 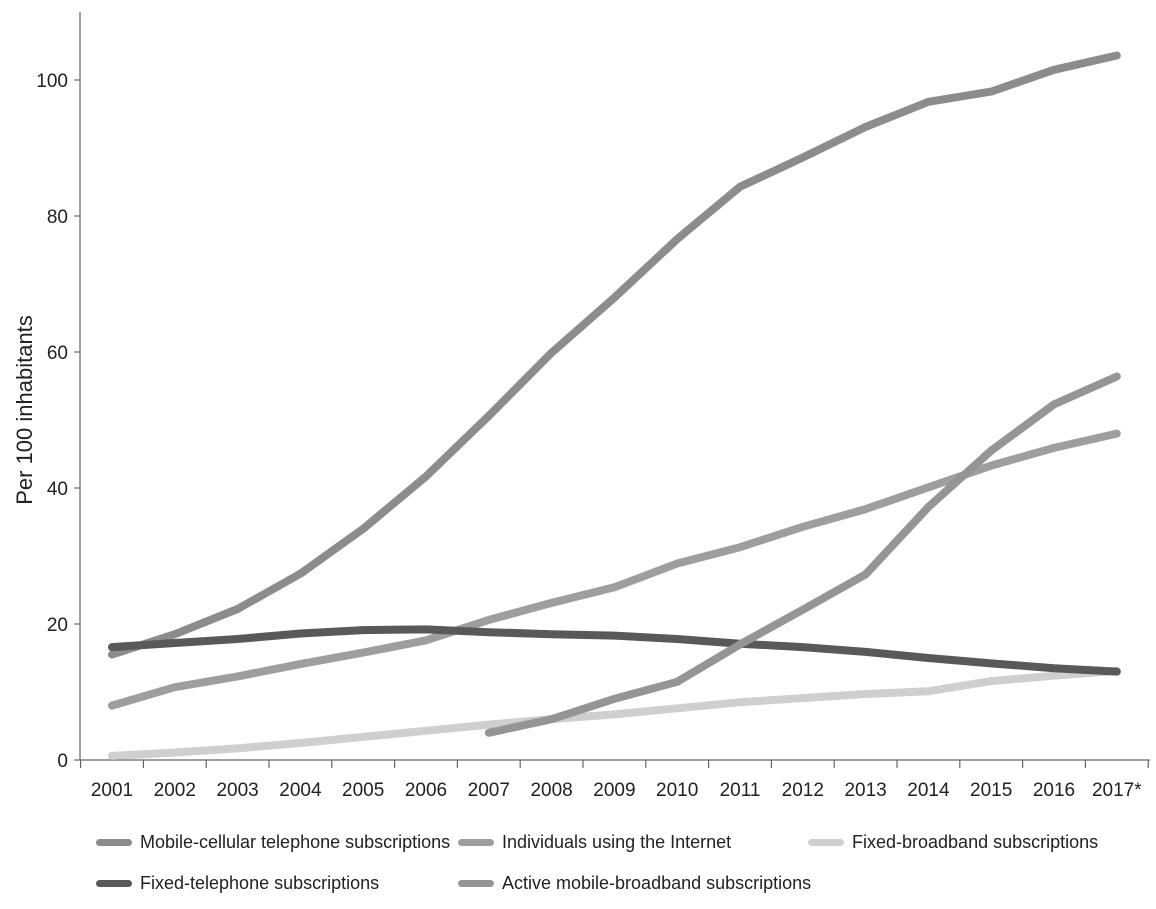 What do you see at coordinates (991, 790) in the screenshot?
I see `x-tick-label: 2015` at bounding box center [991, 790].